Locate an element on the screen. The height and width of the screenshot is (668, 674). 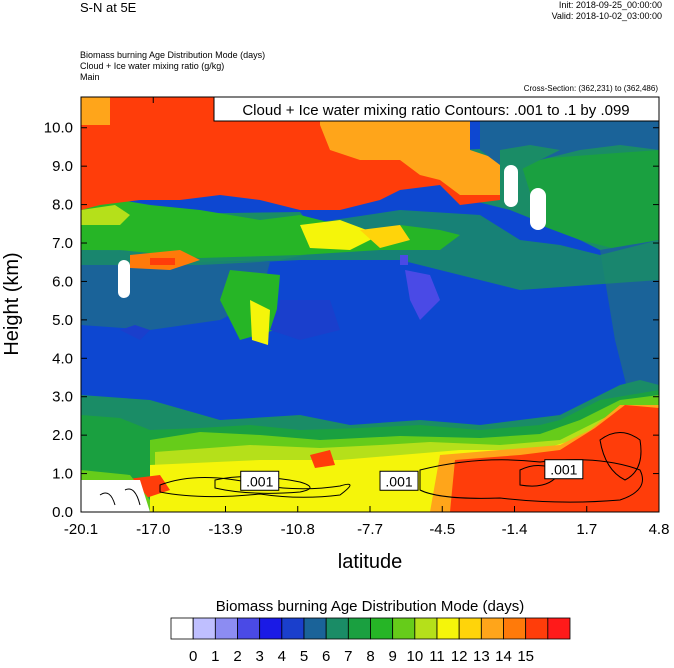
colorbar-label: 7 is located at coordinates (348, 656).